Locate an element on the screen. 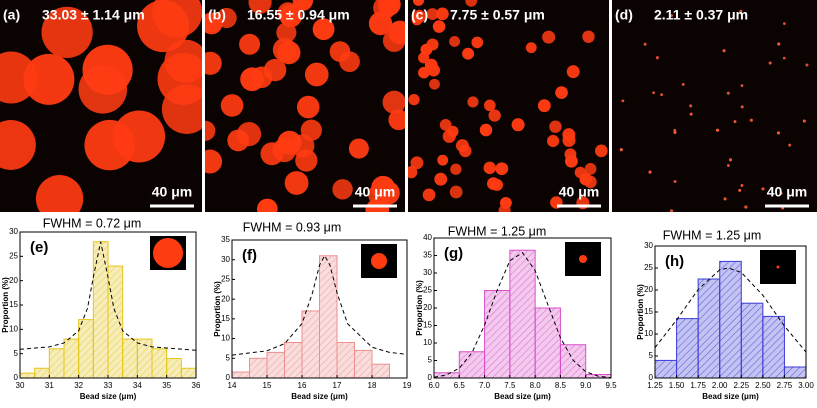  x-tick-label: 7.5 is located at coordinates (510, 385).